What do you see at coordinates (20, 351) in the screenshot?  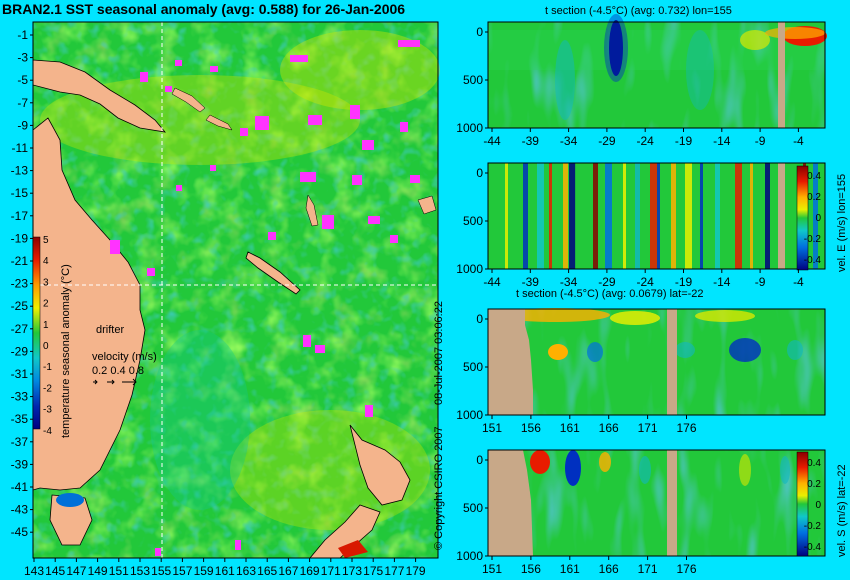 I see `map-y-tick-label: -29` at bounding box center [20, 351].